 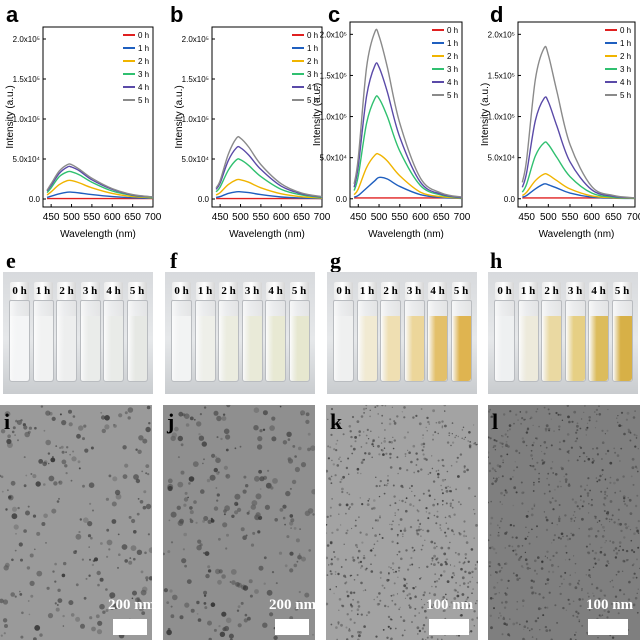 I want to click on x-tick-label: 600, so click(x=591, y=217).